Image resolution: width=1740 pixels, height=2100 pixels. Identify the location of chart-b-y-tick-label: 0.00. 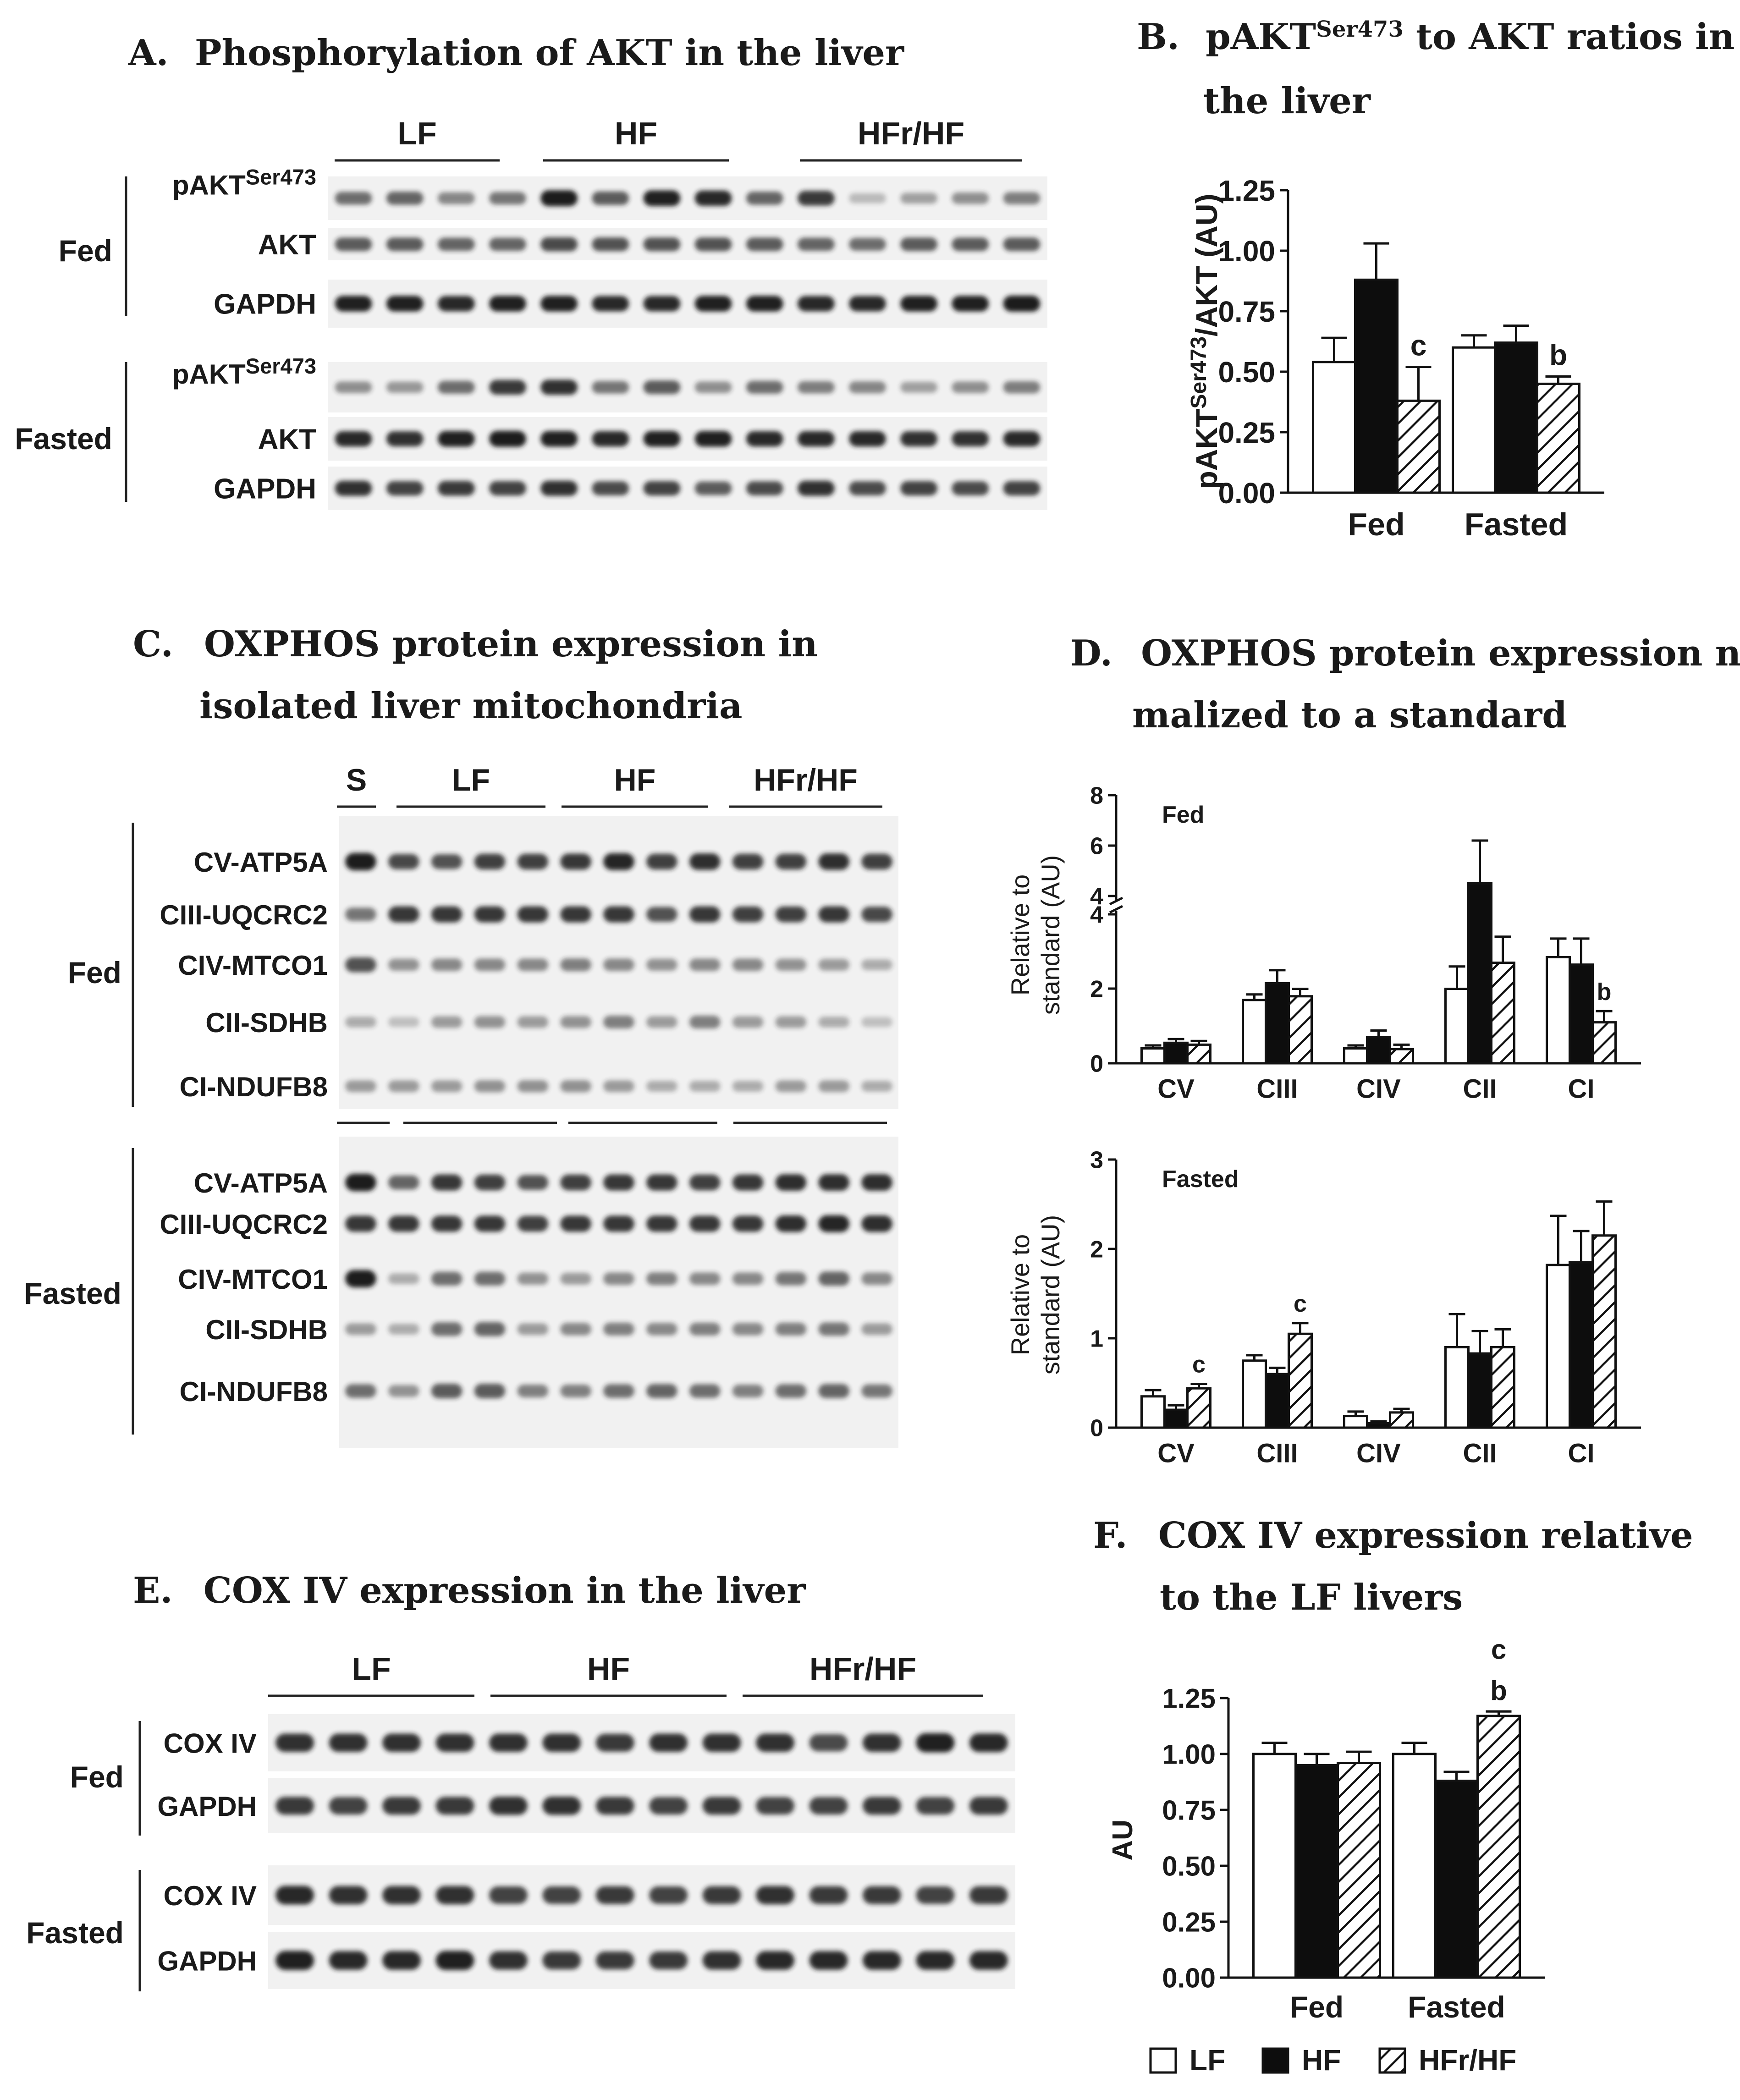
(1246, 493).